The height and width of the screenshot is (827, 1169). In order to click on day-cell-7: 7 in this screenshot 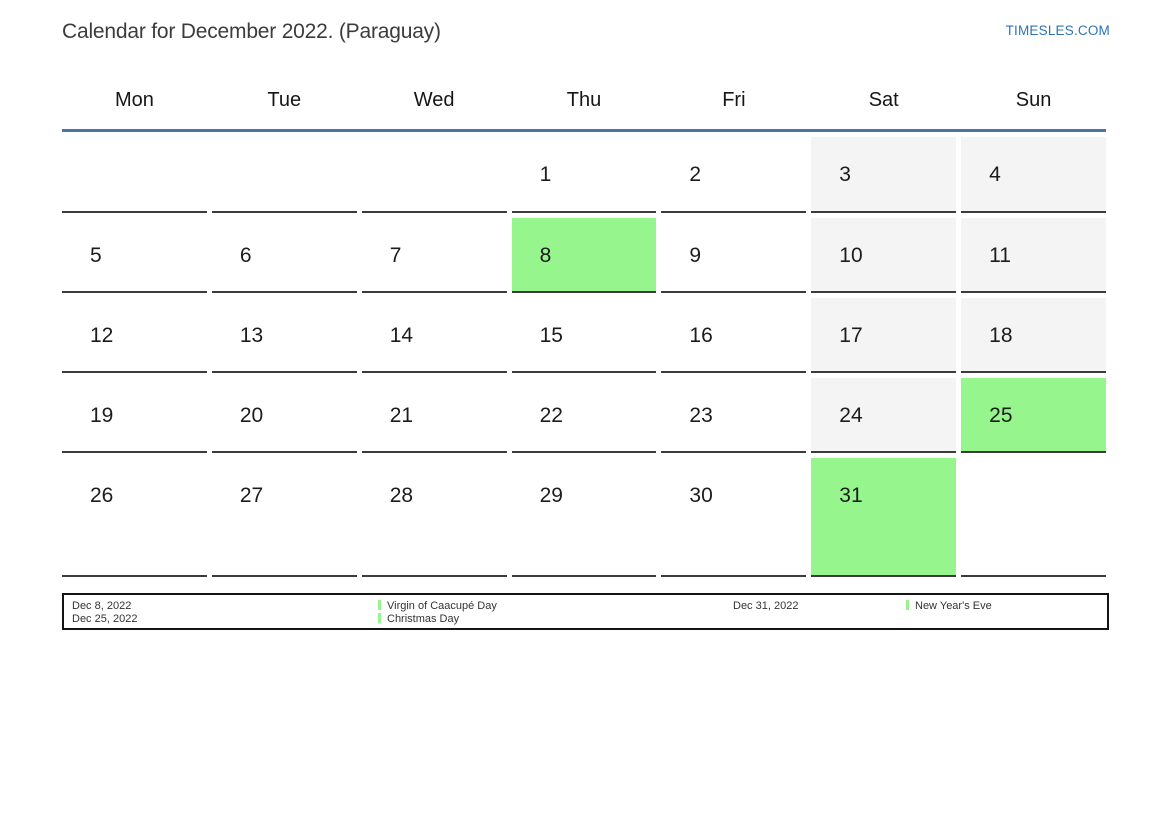, I will do `click(434, 255)`.